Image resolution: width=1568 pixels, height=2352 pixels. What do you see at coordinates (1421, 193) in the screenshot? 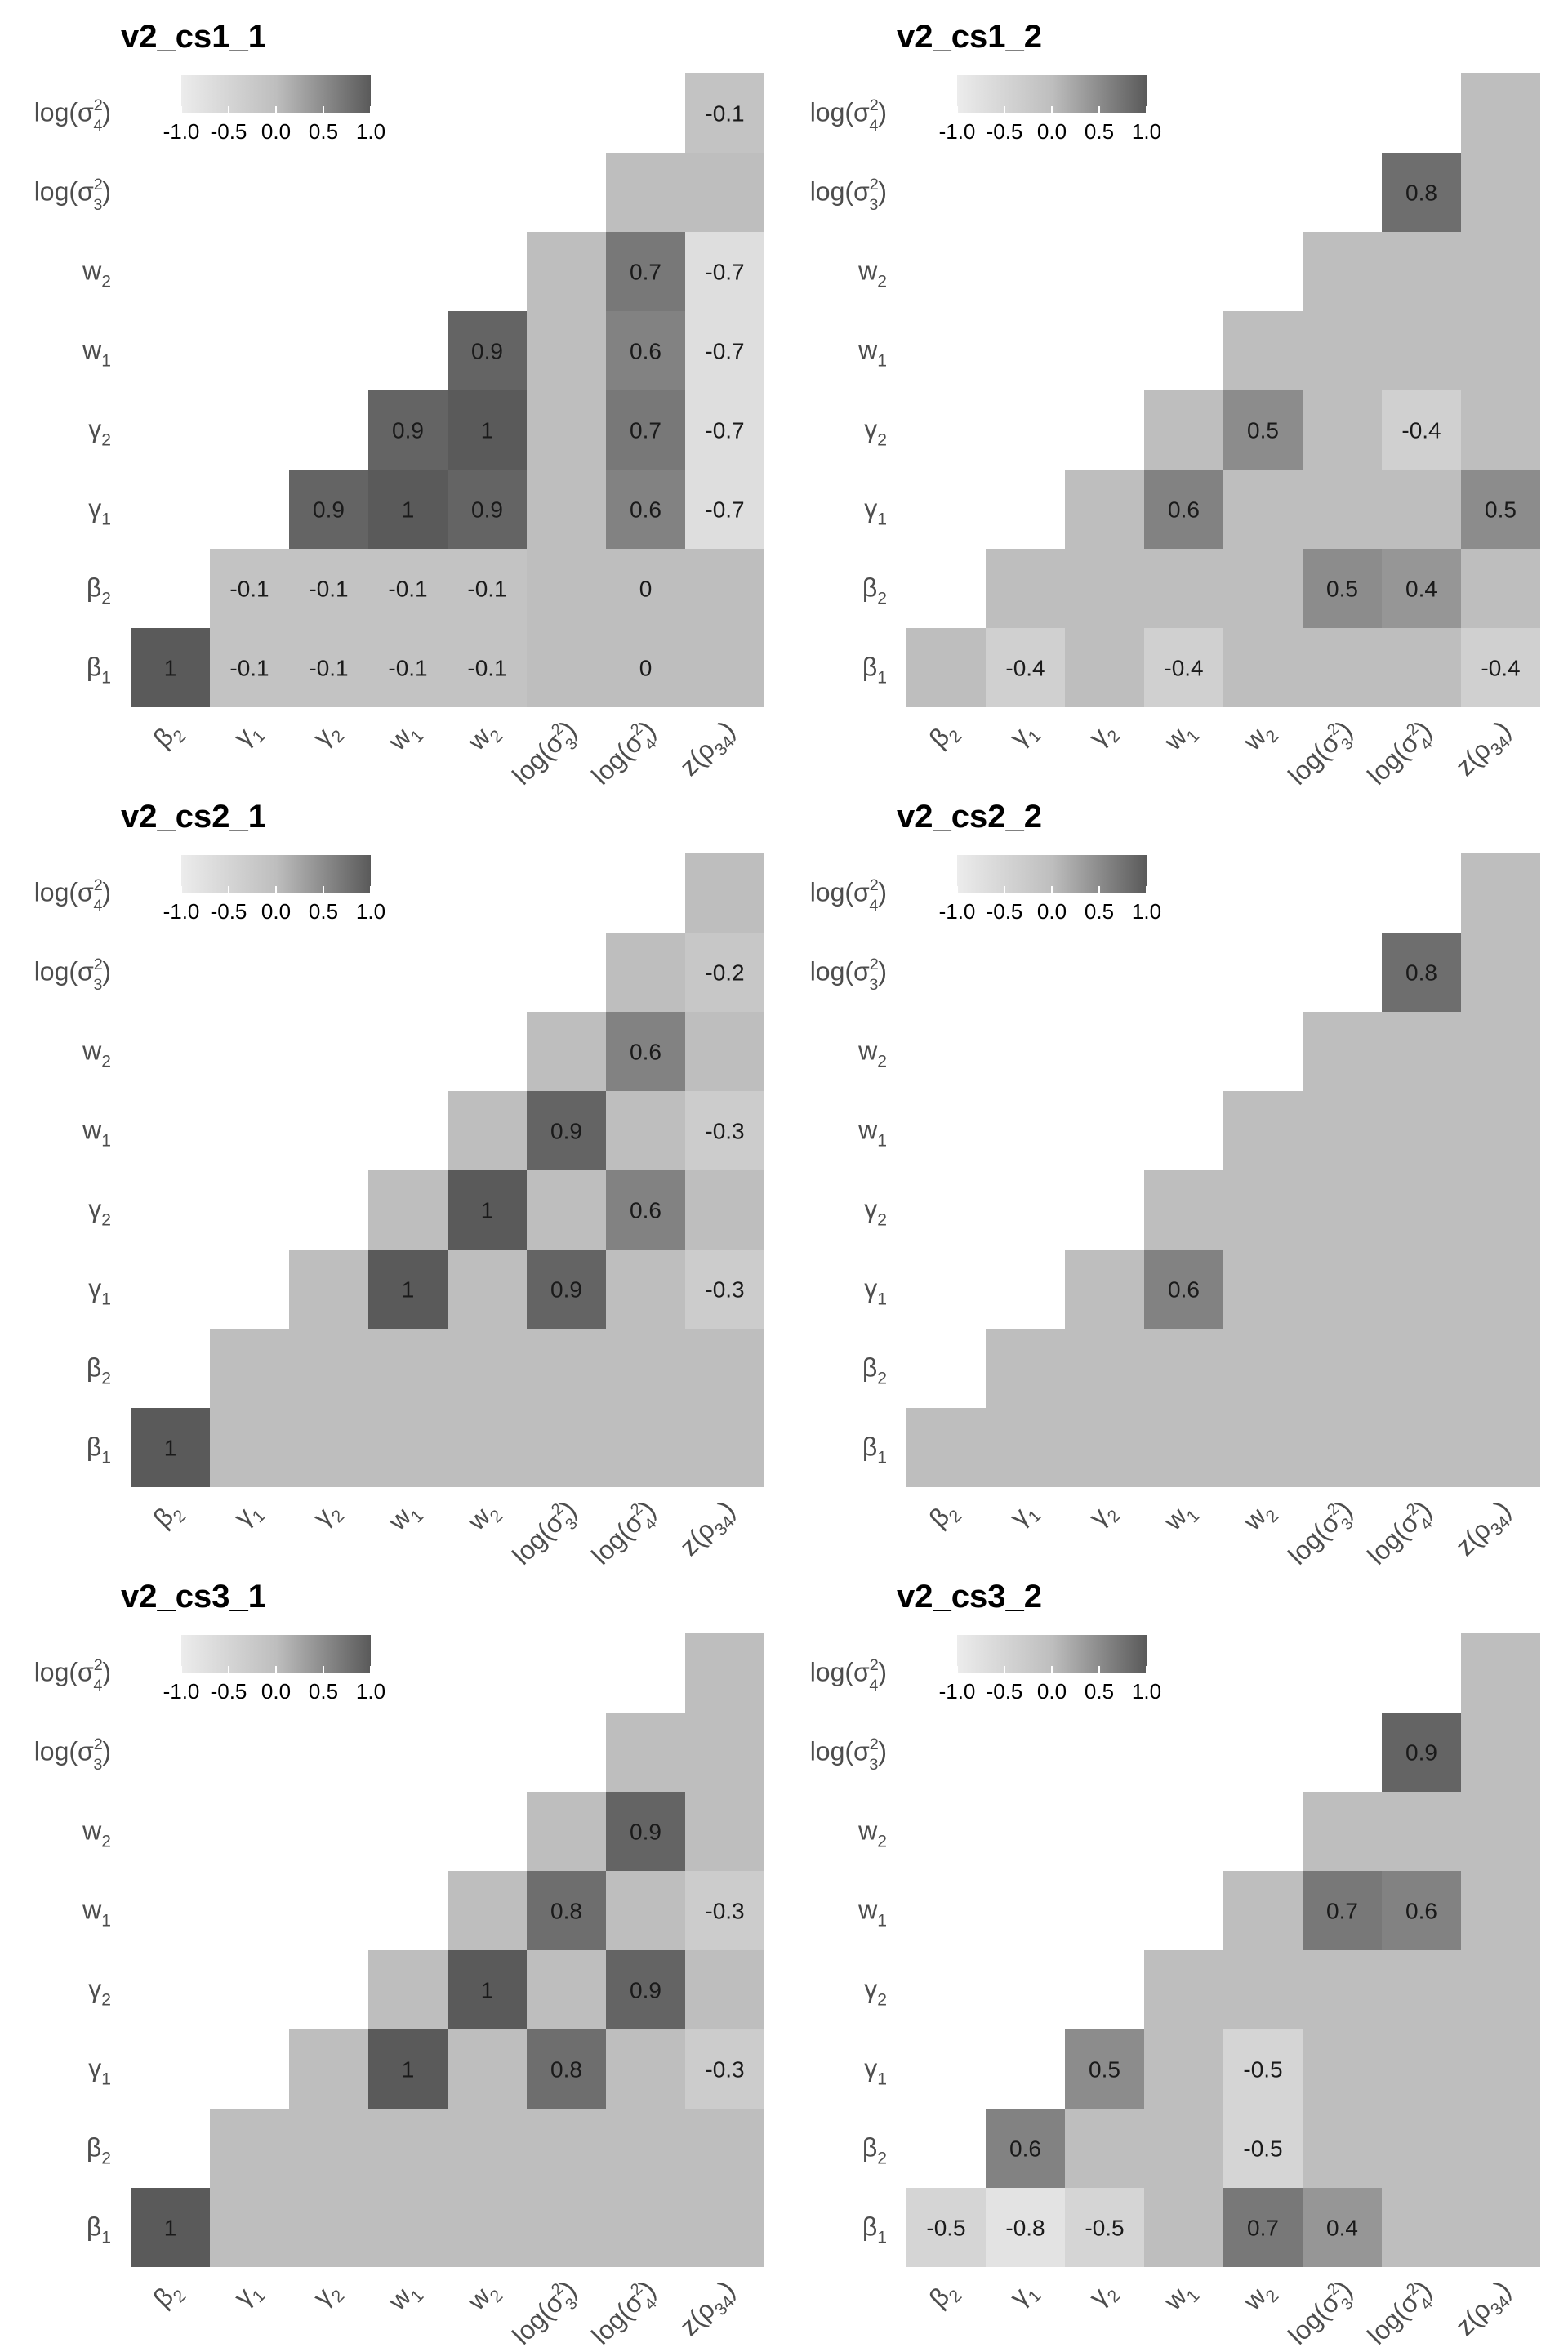
I see `cell-value-label: 0.8` at bounding box center [1421, 193].